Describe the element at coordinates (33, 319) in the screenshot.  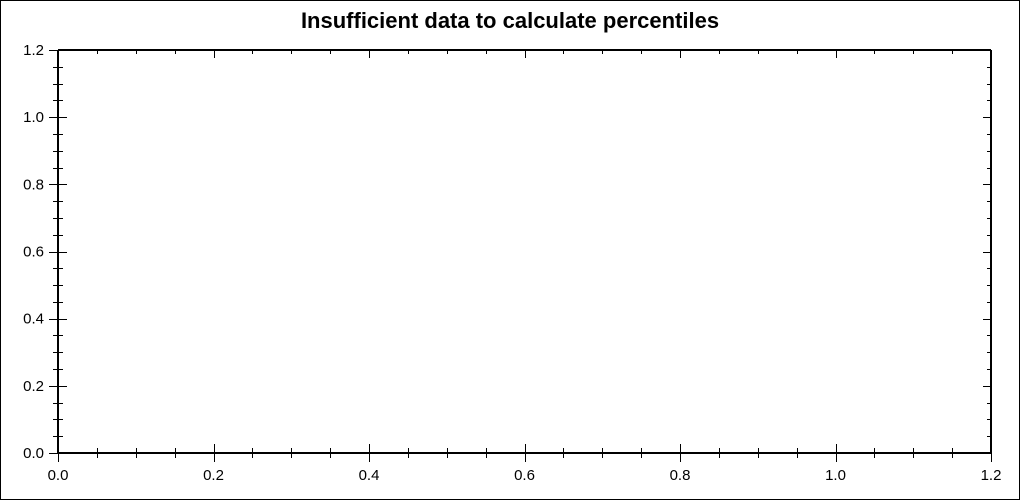
I see `y-tick-label: 0.4` at that location.